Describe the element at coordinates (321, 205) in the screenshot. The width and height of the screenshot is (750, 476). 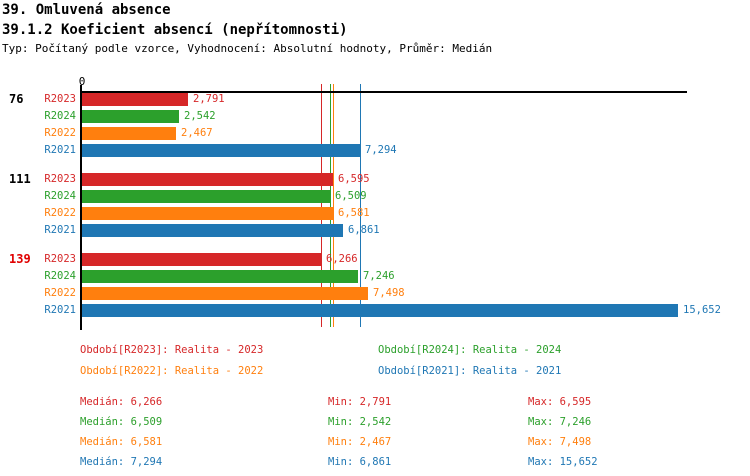
I see `median-line-r2023` at that location.